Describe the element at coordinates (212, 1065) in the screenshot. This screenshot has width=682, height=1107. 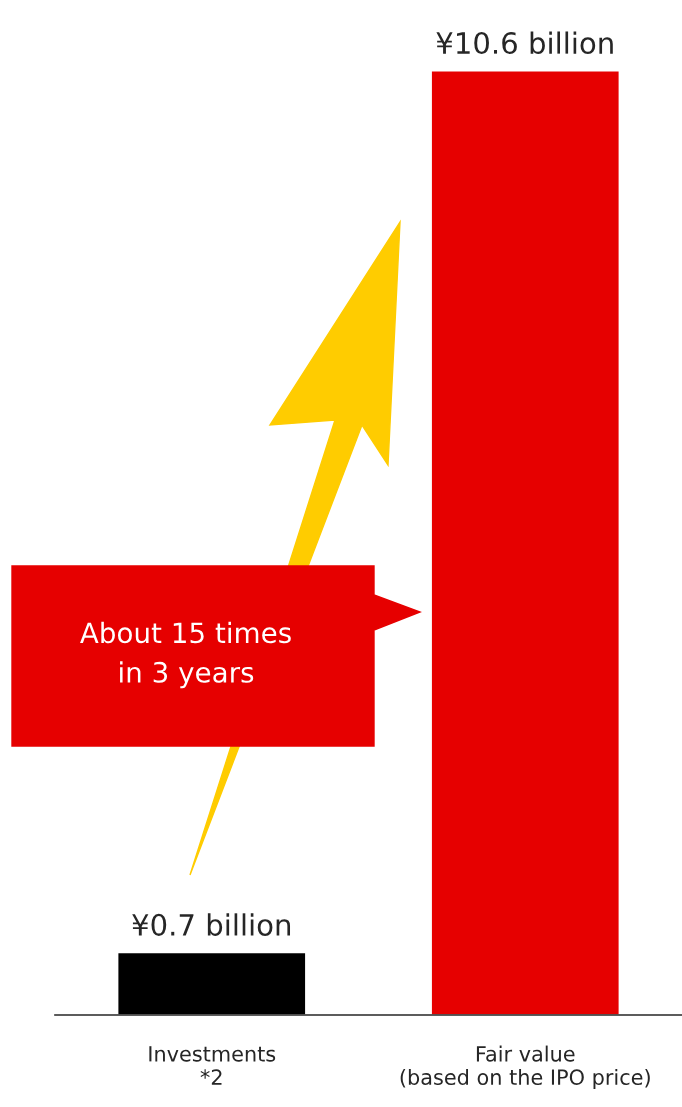
I see `x-tick-label: Investments *2` at that location.